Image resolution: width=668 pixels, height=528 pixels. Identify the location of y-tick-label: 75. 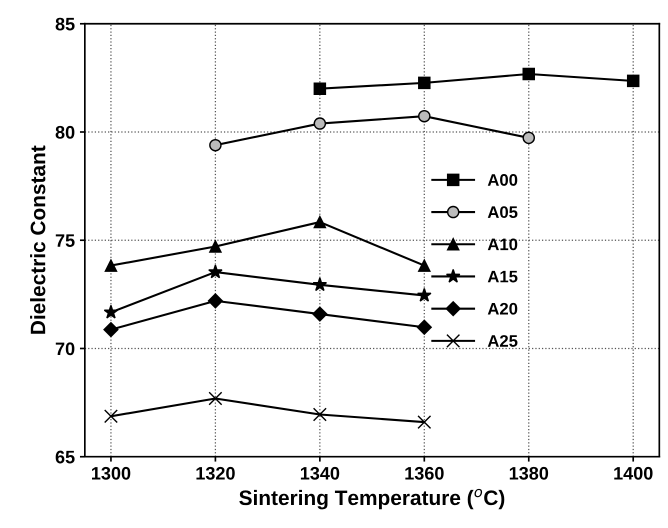
(65, 240).